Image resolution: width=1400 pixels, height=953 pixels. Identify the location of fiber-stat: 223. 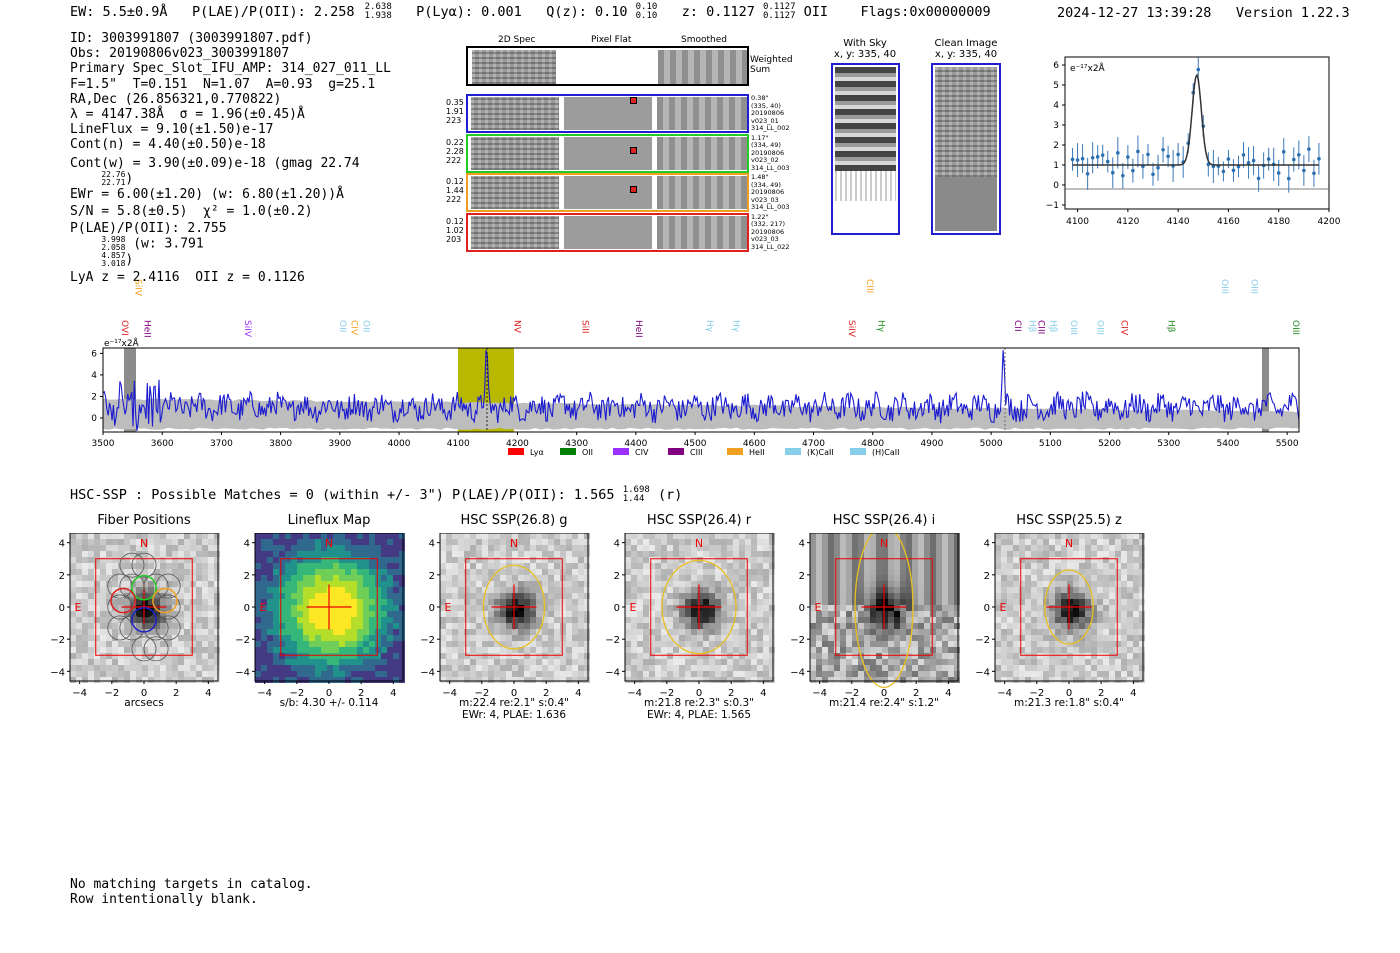
(454, 120).